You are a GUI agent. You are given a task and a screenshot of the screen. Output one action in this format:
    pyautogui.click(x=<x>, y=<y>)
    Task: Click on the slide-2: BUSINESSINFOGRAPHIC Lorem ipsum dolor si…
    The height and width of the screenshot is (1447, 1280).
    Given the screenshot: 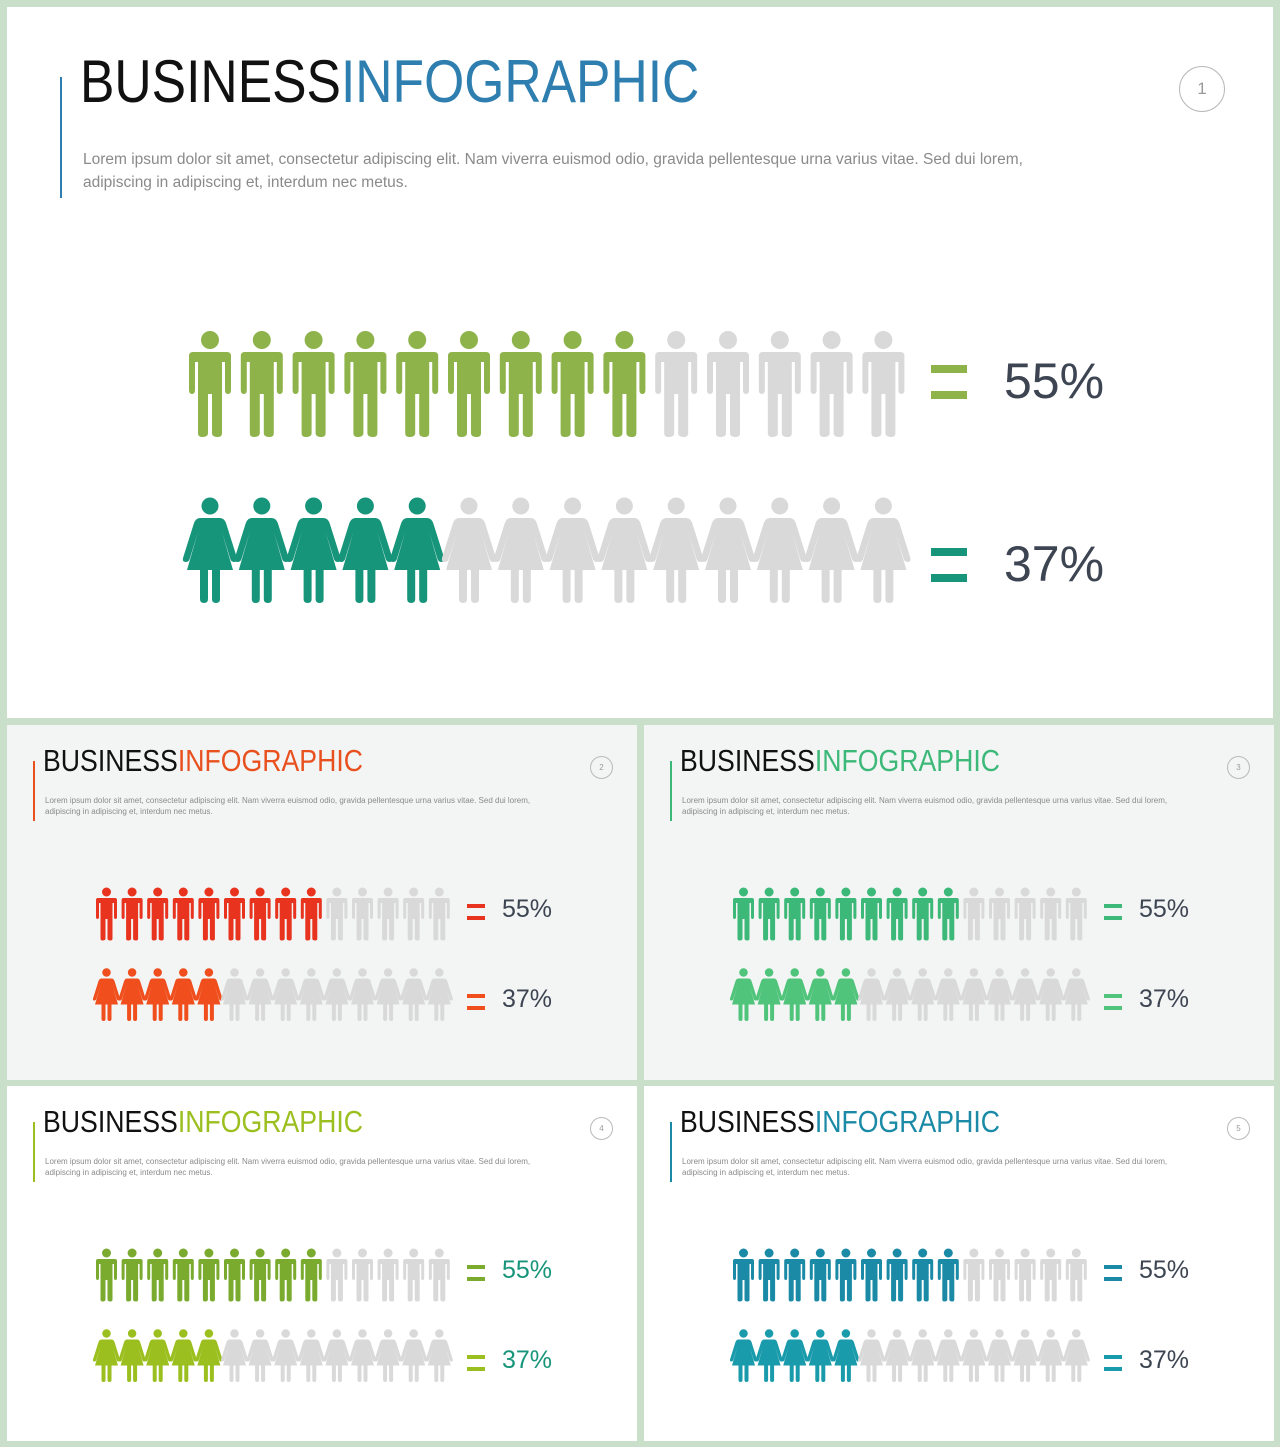 What is the action you would take?
    pyautogui.click(x=322, y=902)
    